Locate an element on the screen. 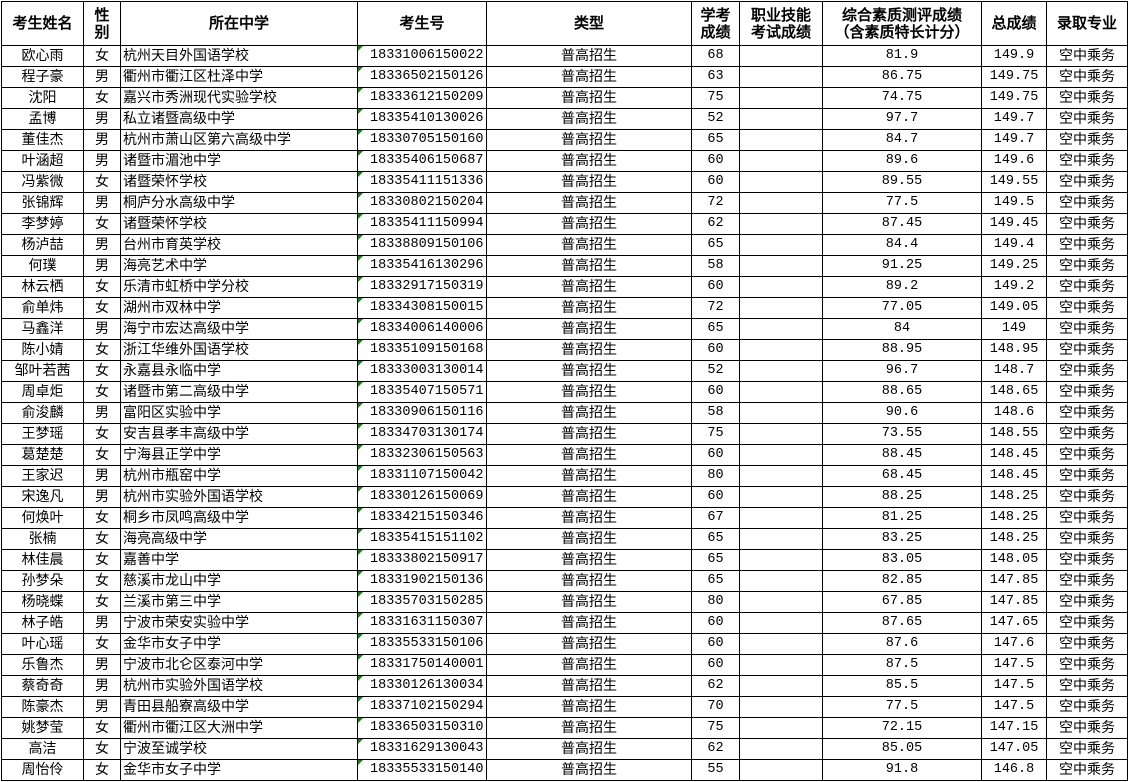 This screenshot has width=1129, height=782. name-cell: 陈豪杰 is located at coordinates (42, 707).